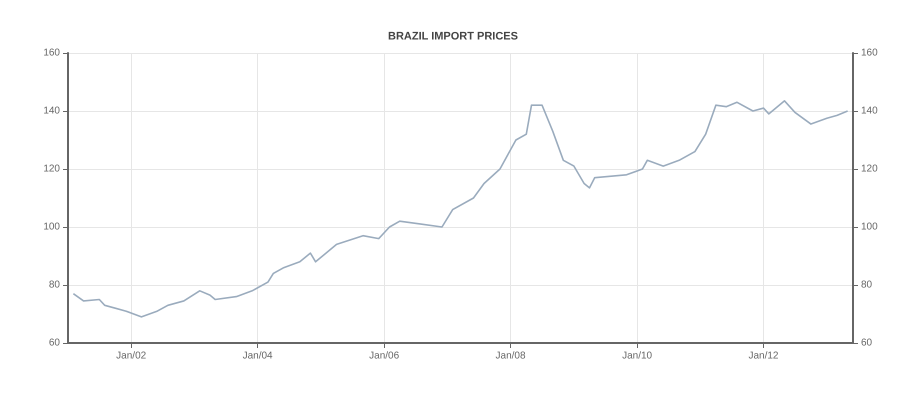 The height and width of the screenshot is (405, 909). I want to click on y-tick-label: 80, so click(54, 285).